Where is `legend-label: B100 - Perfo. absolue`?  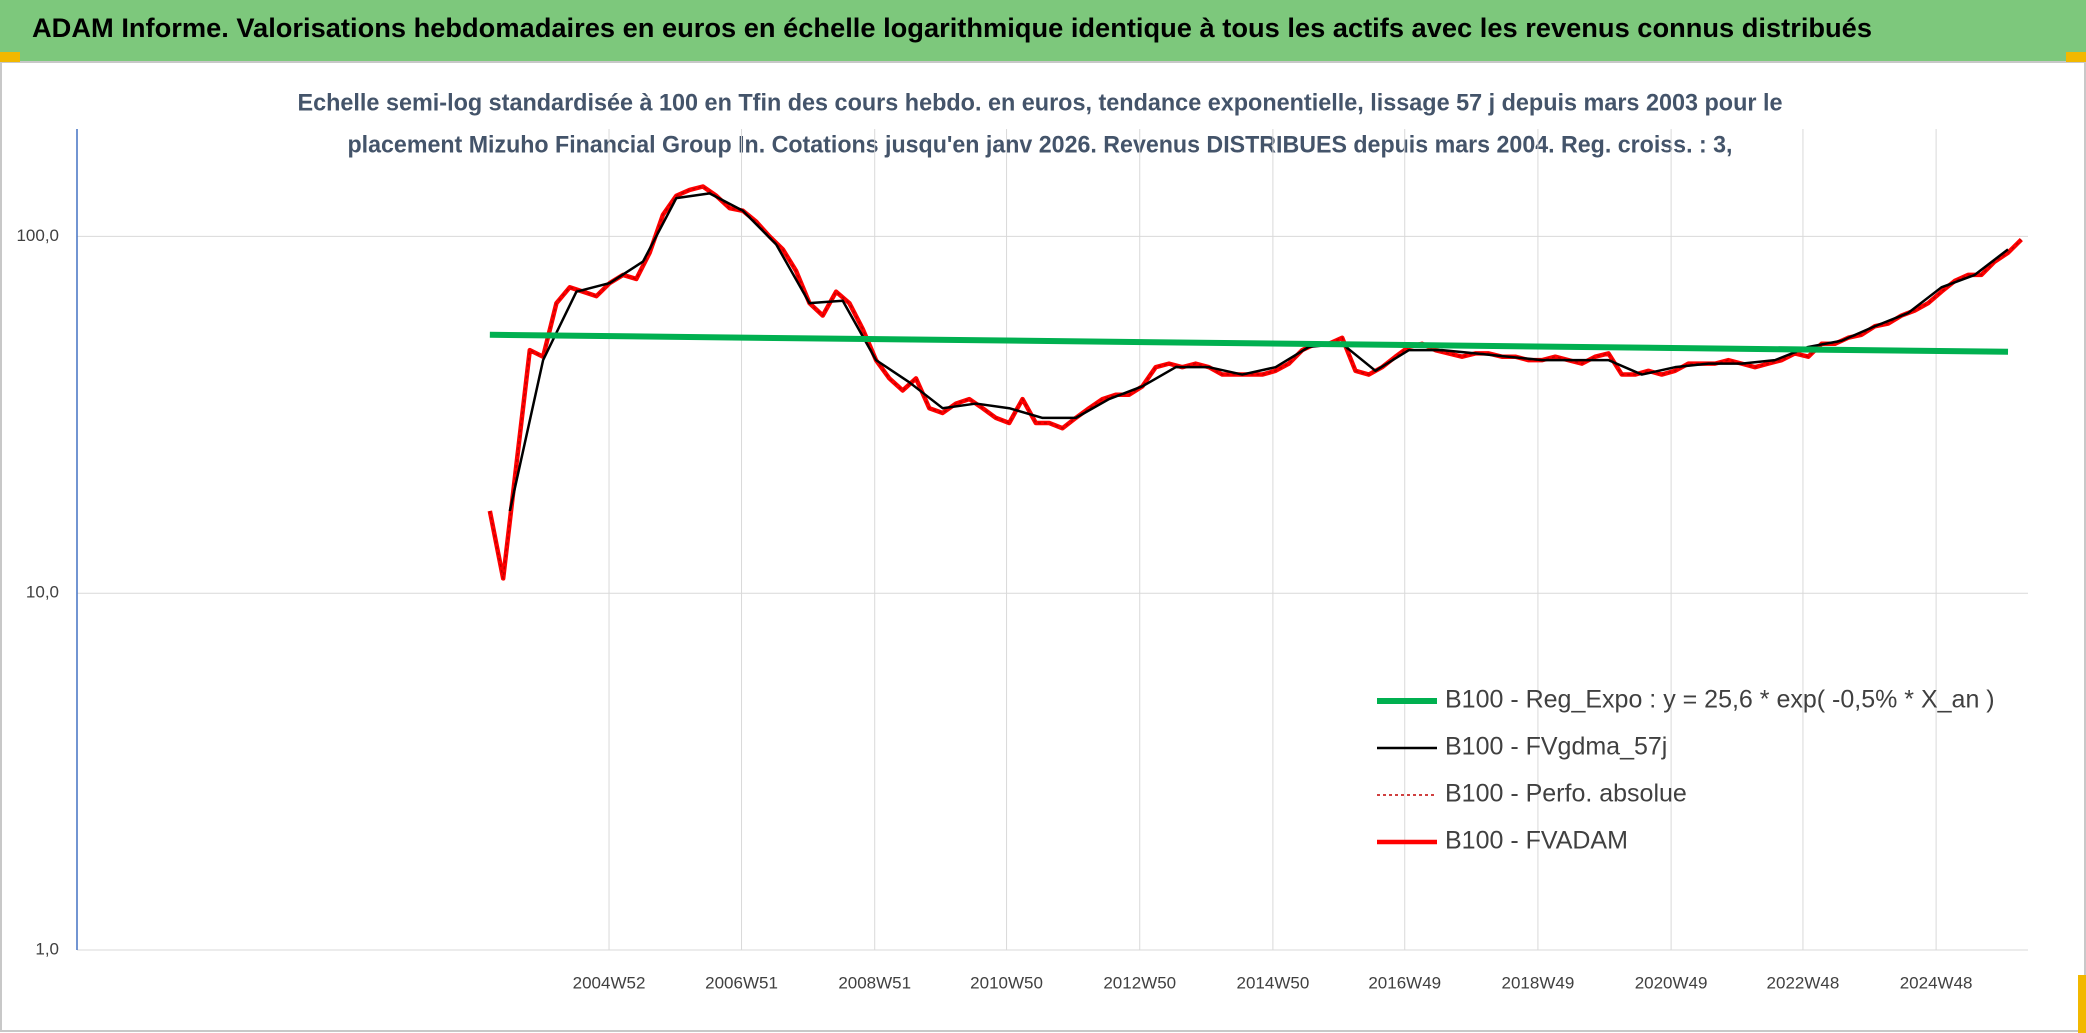
legend-label: B100 - Perfo. absolue is located at coordinates (1566, 794).